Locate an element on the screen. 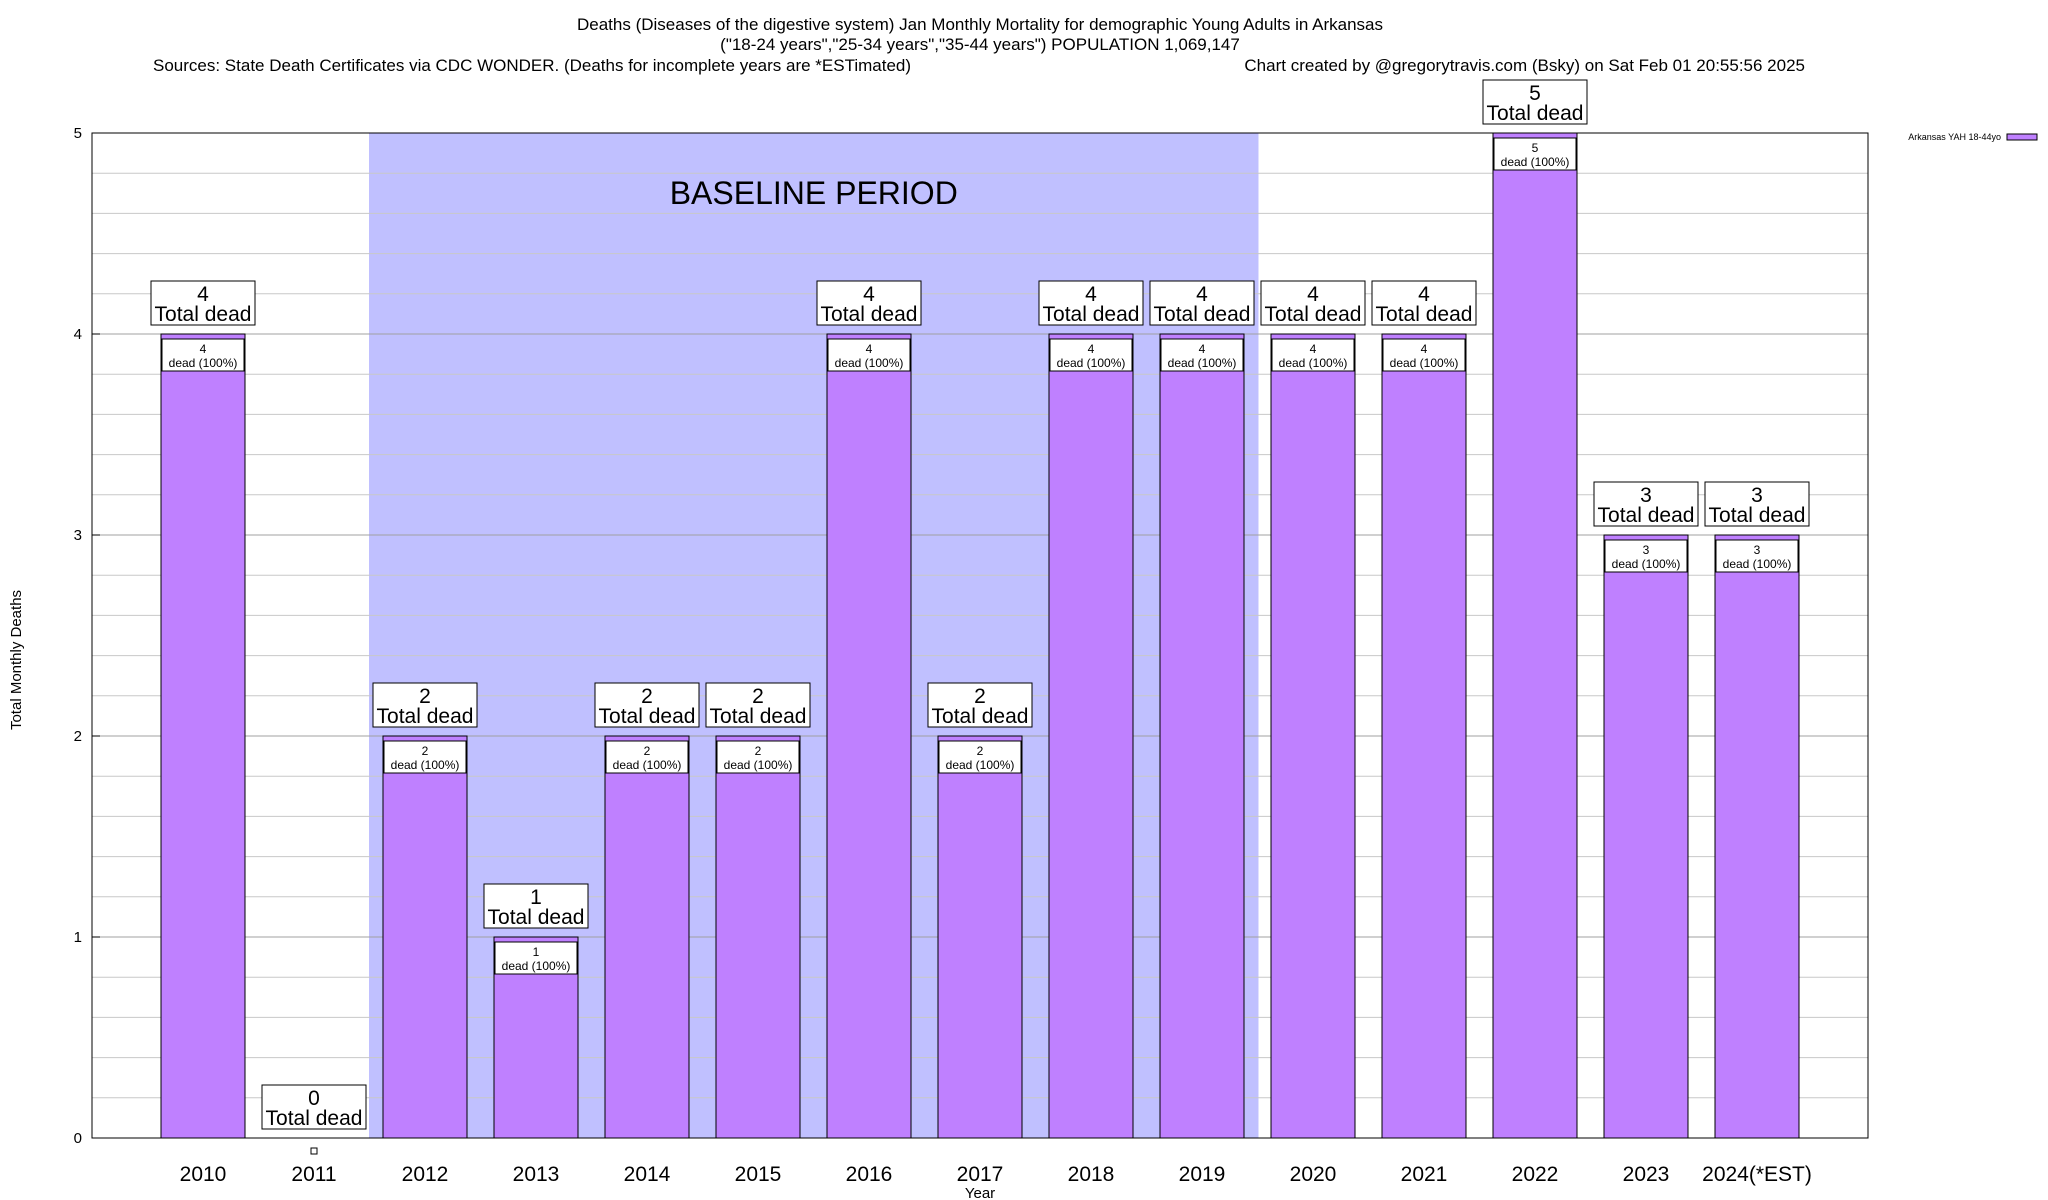 The height and width of the screenshot is (1200, 2048). bar-inner-value: 5 is located at coordinates (1535, 148).